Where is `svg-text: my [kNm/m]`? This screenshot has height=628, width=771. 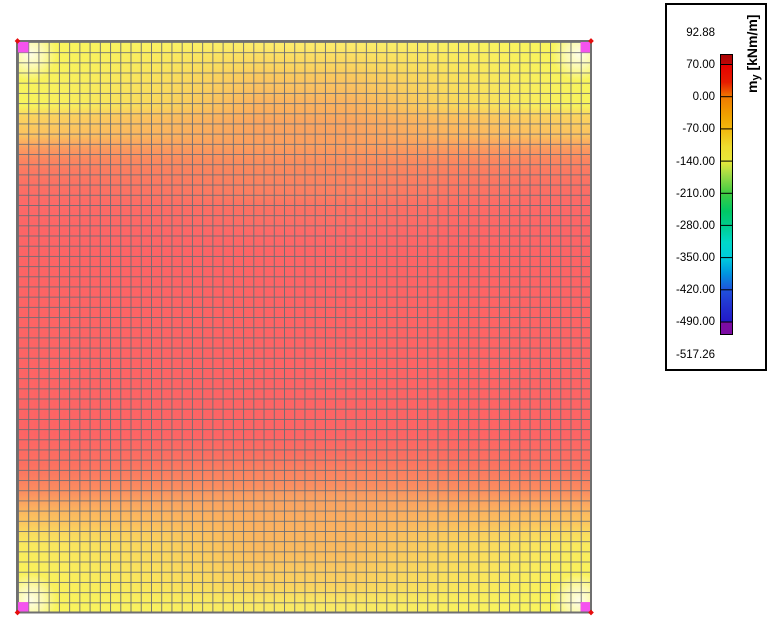 svg-text: my [kNm/m] is located at coordinates (753, 54).